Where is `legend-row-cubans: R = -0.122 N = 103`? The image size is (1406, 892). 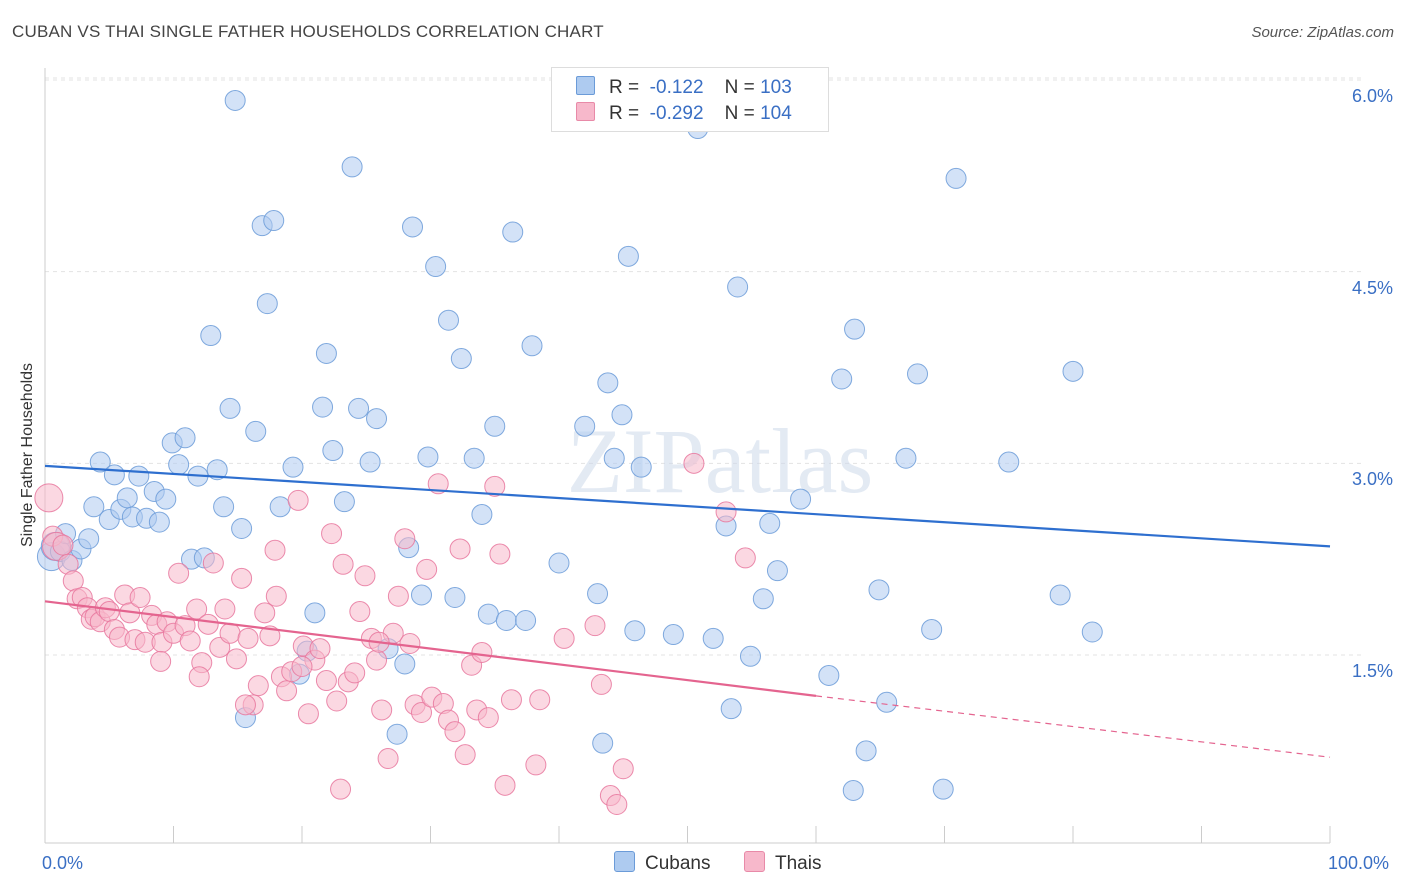
legend-row-cubans: R = -0.122 N = 103 is located at coordinates (684, 88).